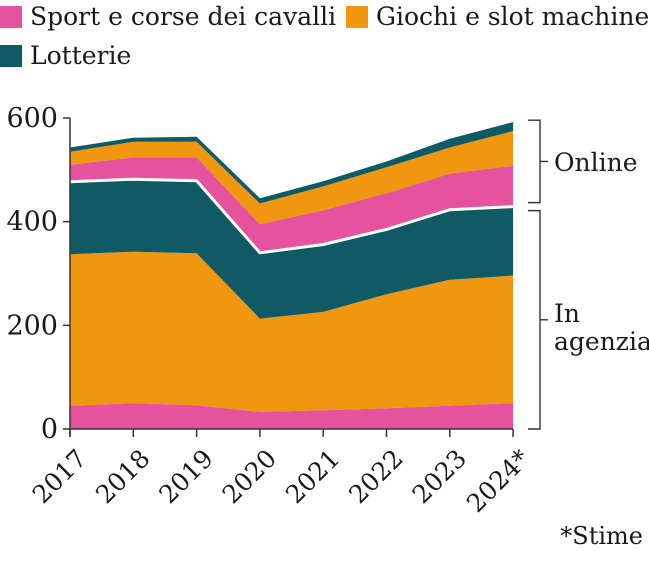 The height and width of the screenshot is (563, 649). I want to click on legend-item-sport: Sport e corse dei cavalli, so click(168, 16).